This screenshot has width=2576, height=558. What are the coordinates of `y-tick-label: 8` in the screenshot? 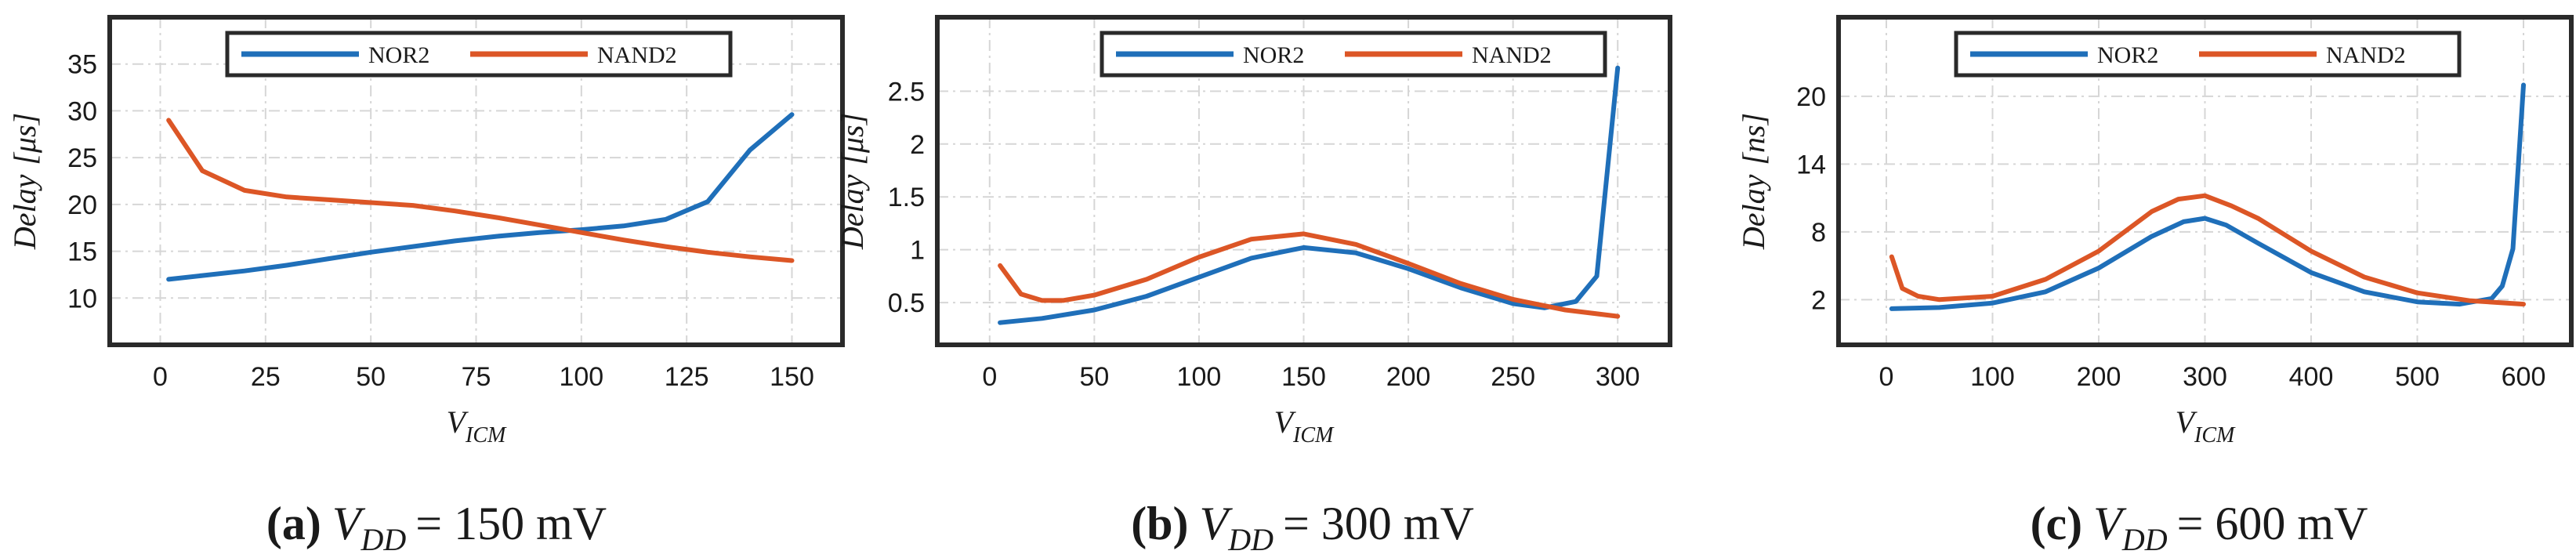 It's located at (1818, 233).